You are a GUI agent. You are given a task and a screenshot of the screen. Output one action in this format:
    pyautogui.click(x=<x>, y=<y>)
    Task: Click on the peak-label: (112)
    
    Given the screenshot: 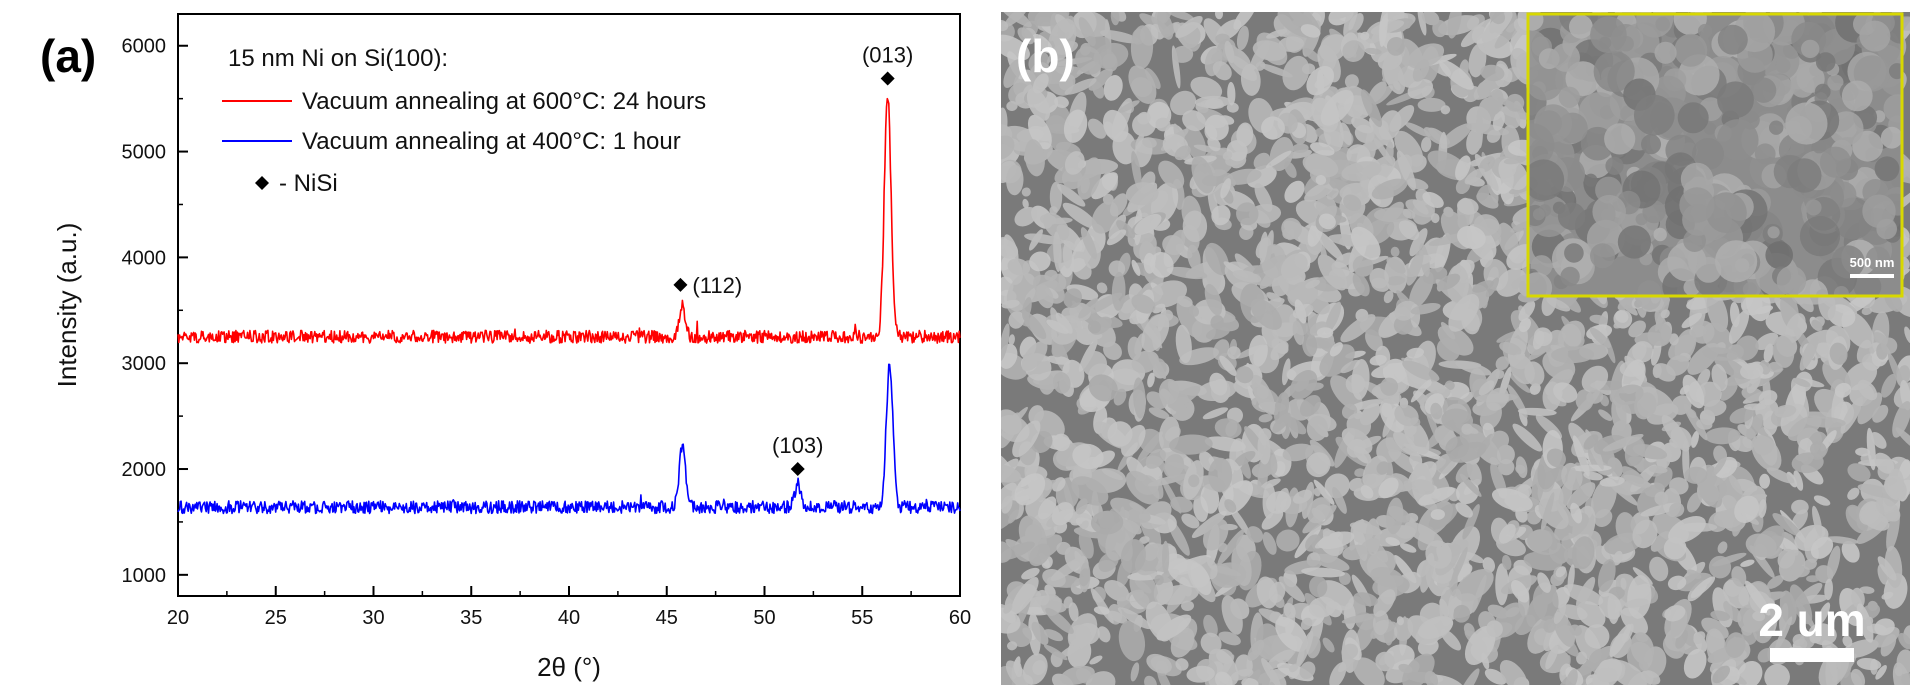 What is the action you would take?
    pyautogui.click(x=717, y=285)
    